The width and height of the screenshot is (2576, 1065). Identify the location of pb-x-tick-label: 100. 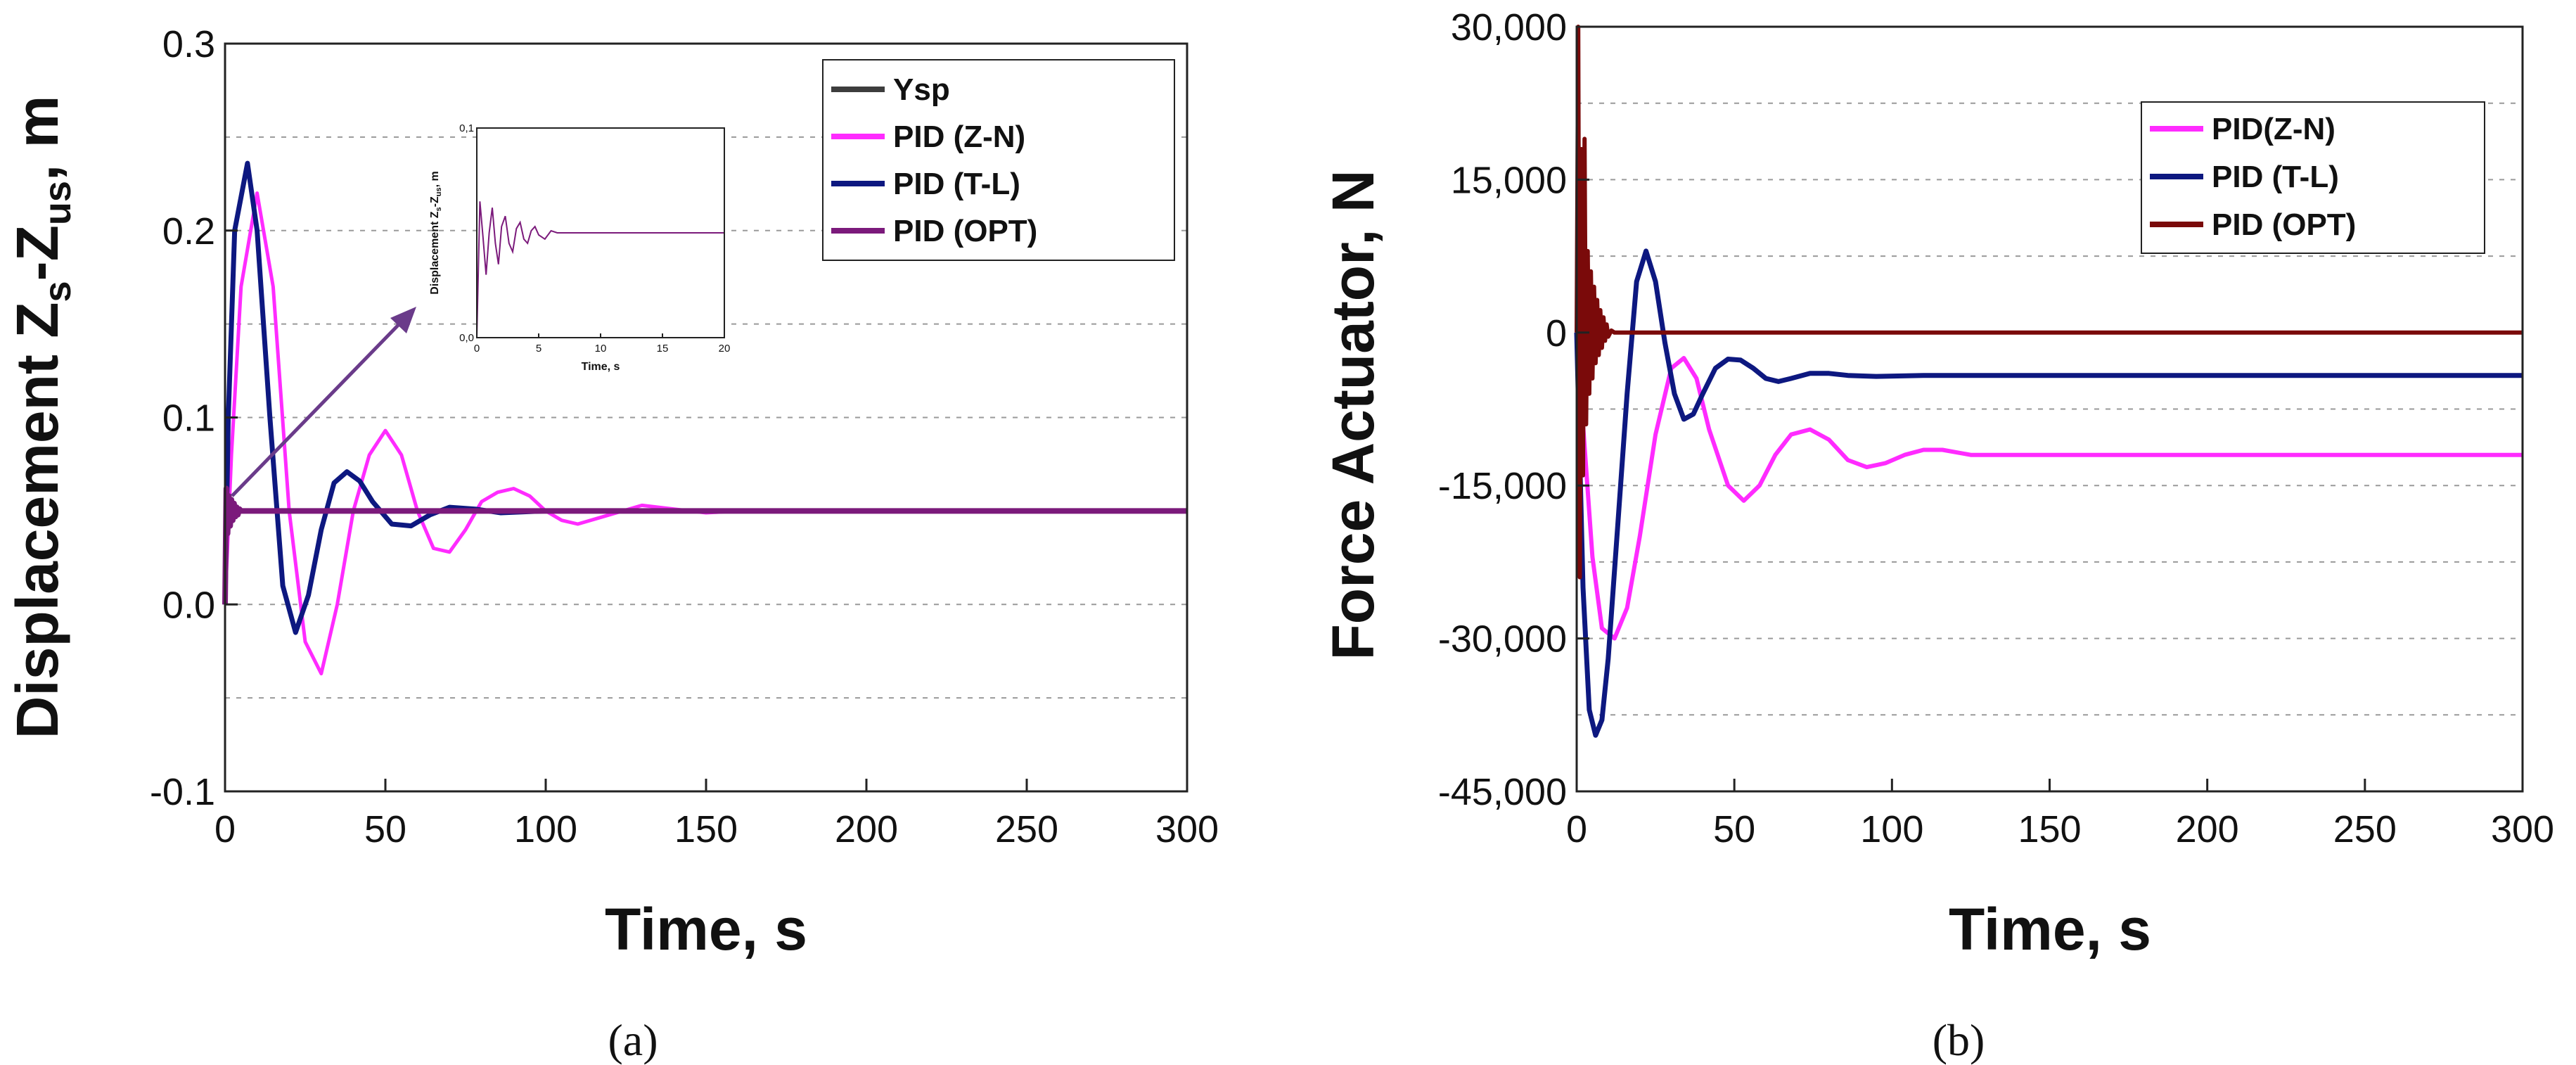
(1891, 829).